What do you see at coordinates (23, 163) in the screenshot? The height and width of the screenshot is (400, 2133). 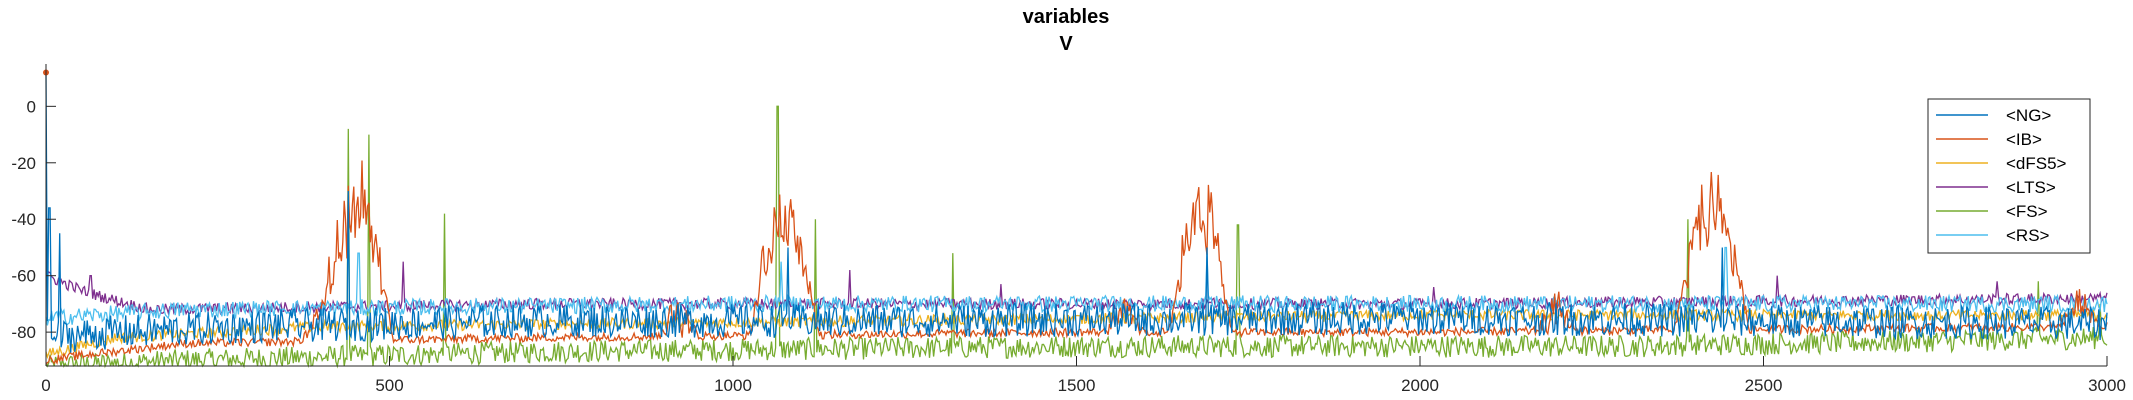 I see `y-tick-label: -20` at bounding box center [23, 163].